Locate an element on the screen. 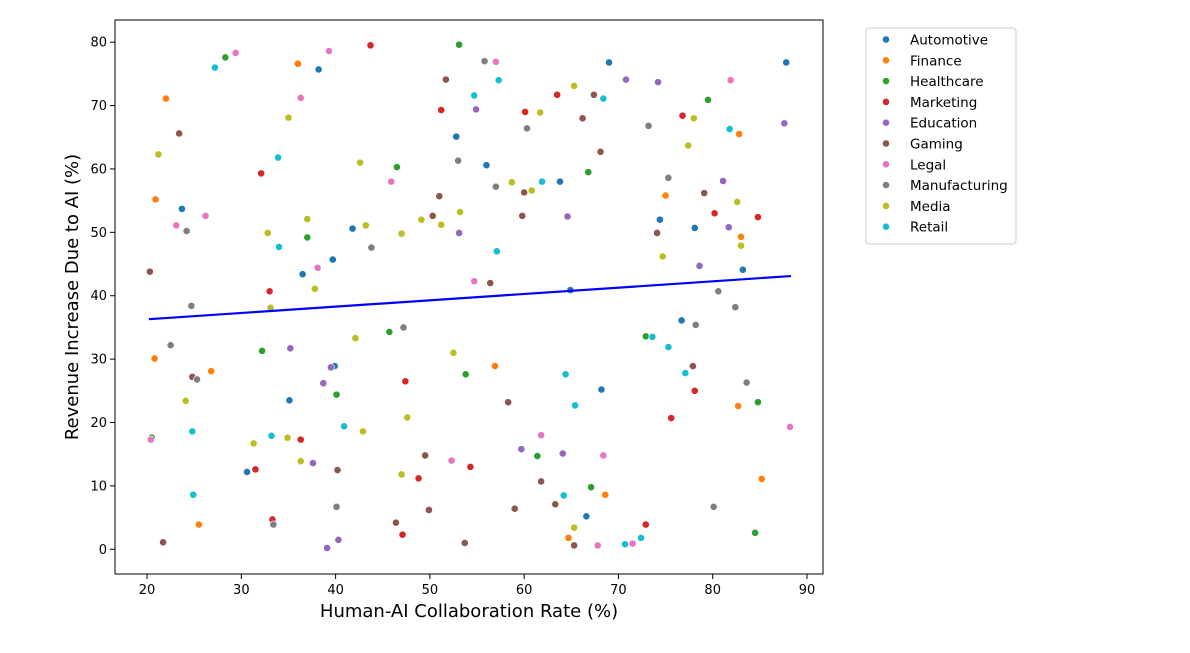 The height and width of the screenshot is (653, 1190). legend-item-media: Media is located at coordinates (916, 207).